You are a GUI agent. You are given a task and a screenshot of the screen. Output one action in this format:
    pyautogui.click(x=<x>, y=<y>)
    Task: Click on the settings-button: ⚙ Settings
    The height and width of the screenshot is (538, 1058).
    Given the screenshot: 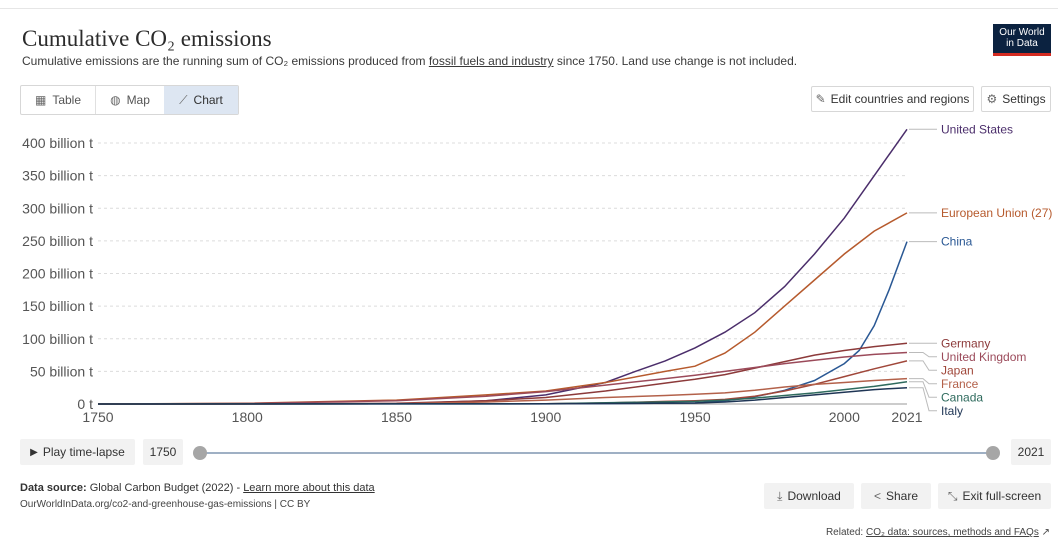 What is the action you would take?
    pyautogui.click(x=1016, y=99)
    